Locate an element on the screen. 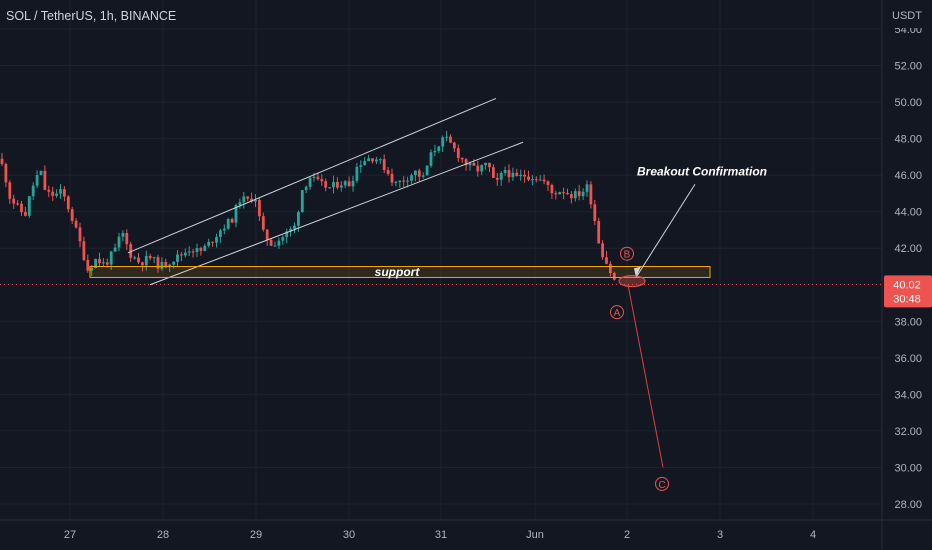 This screenshot has width=932, height=550. breakout-label: Breakout Confirmation is located at coordinates (702, 172).